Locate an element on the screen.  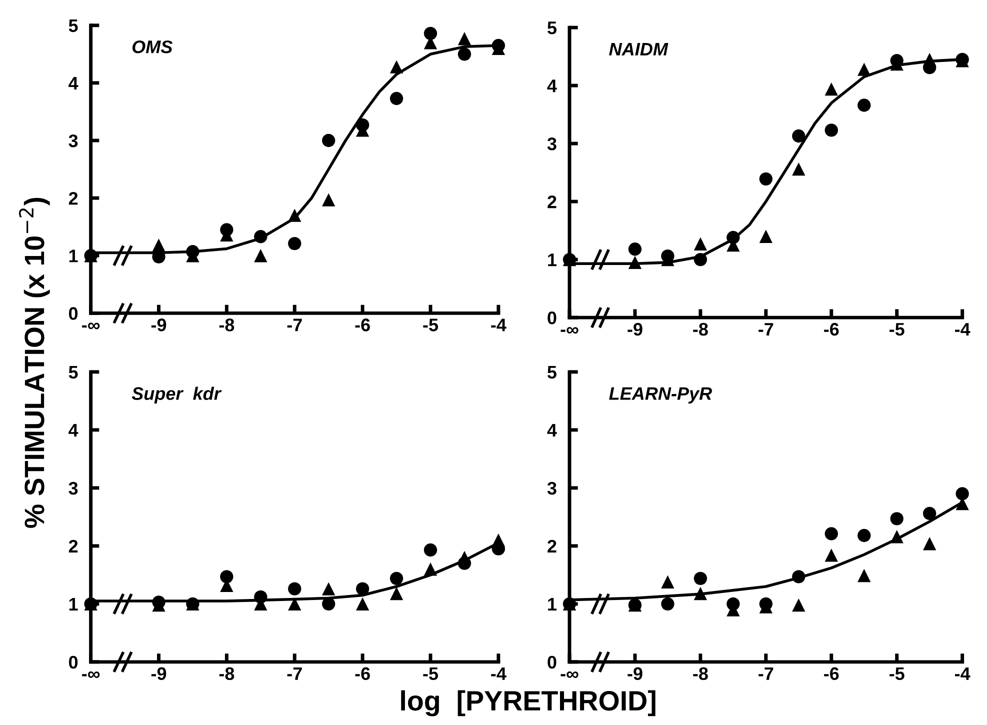
text: OMS is located at coordinates (152, 47).